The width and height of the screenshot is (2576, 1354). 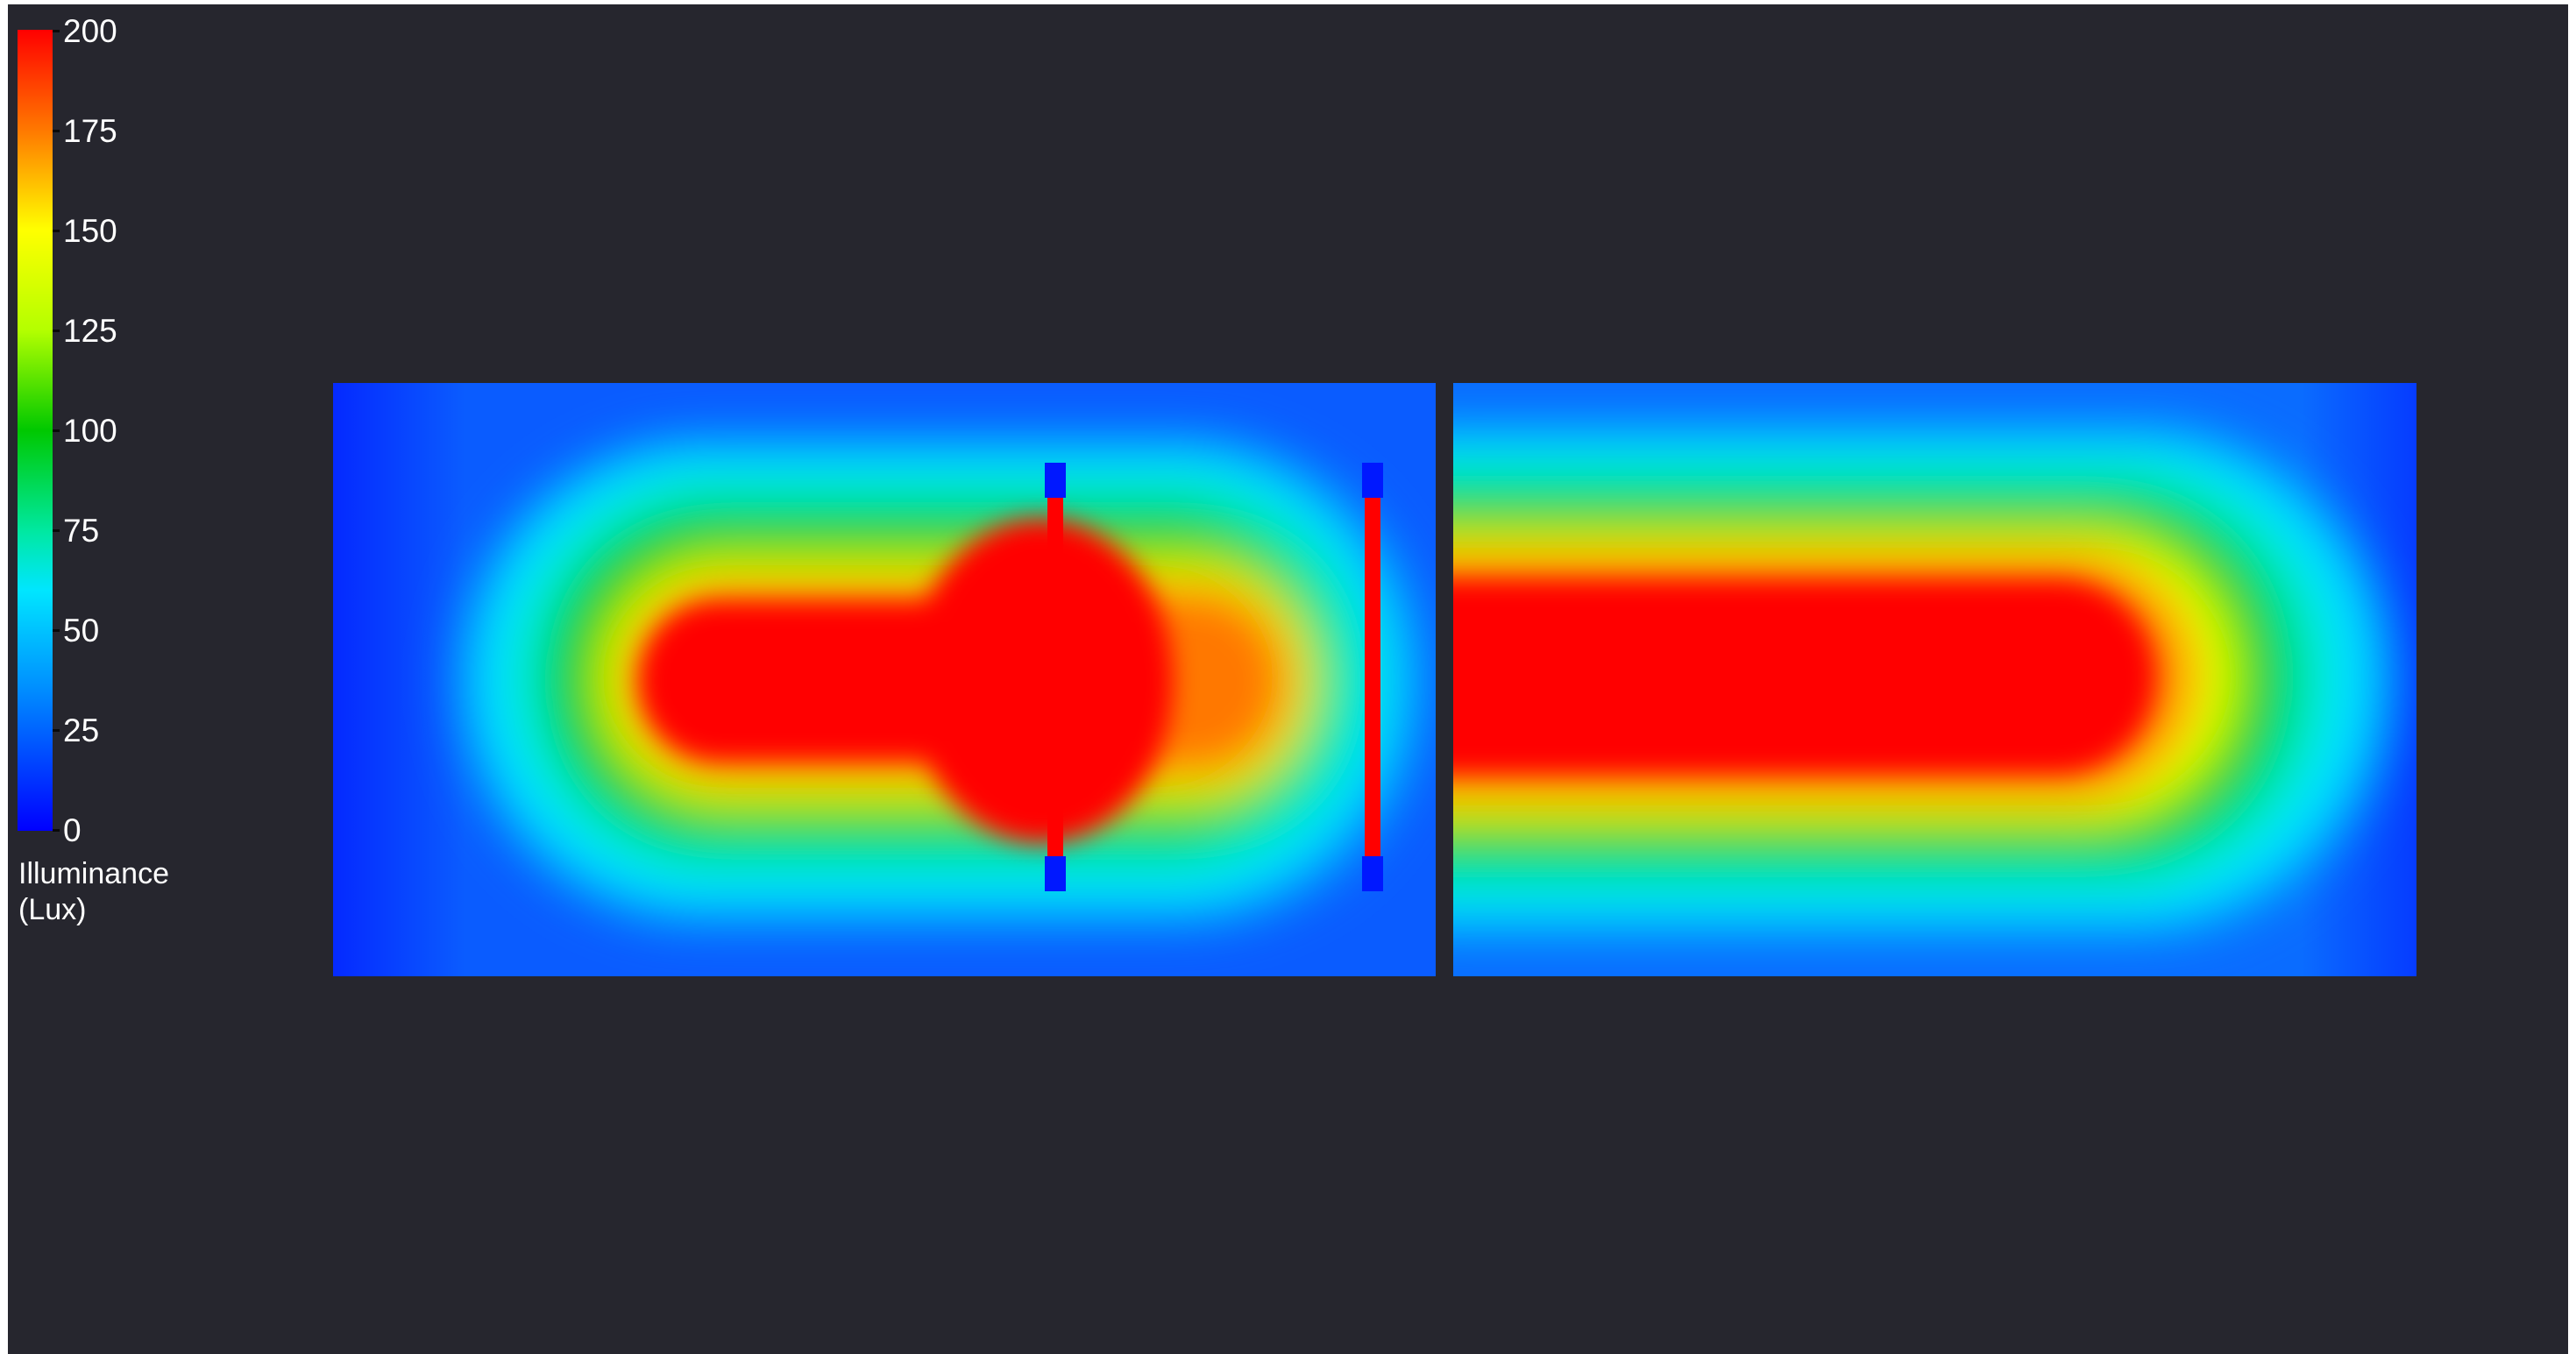 What do you see at coordinates (35, 430) in the screenshot?
I see `colorbar` at bounding box center [35, 430].